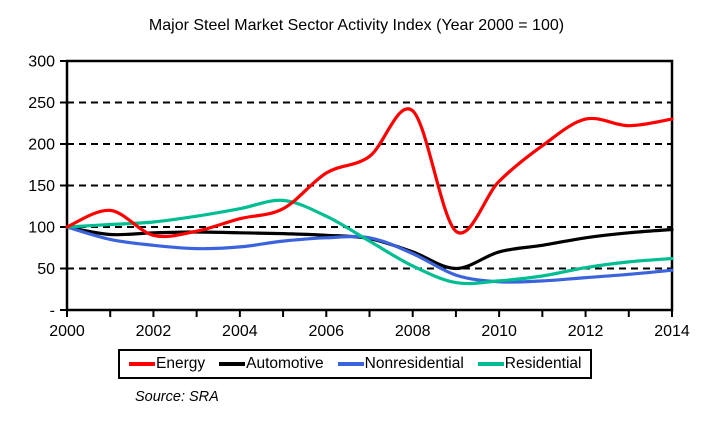 Image resolution: width=713 pixels, height=428 pixels. I want to click on legend-item-residential: Residential, so click(529, 364).